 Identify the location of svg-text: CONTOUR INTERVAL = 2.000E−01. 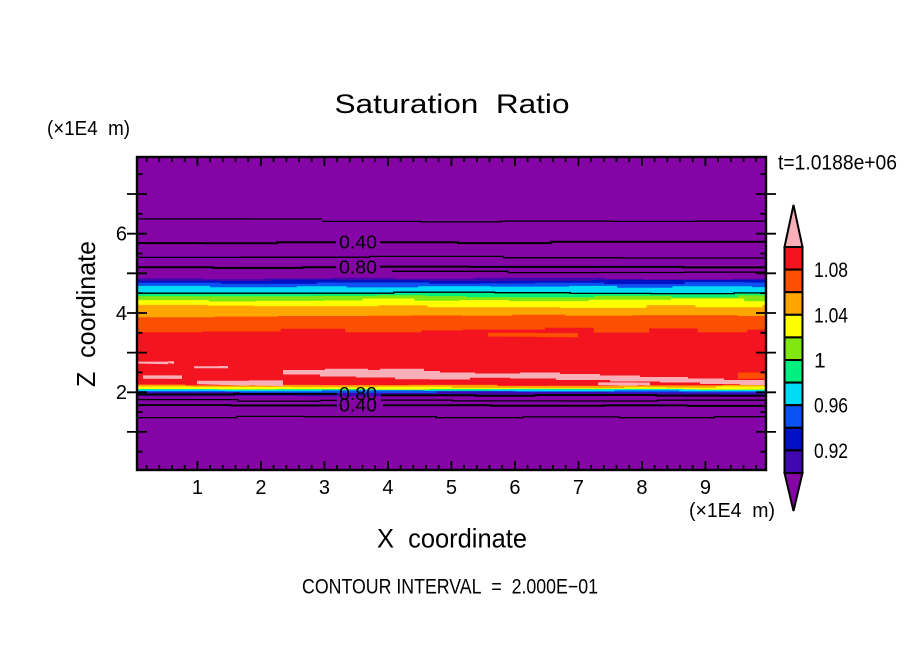
(450, 587).